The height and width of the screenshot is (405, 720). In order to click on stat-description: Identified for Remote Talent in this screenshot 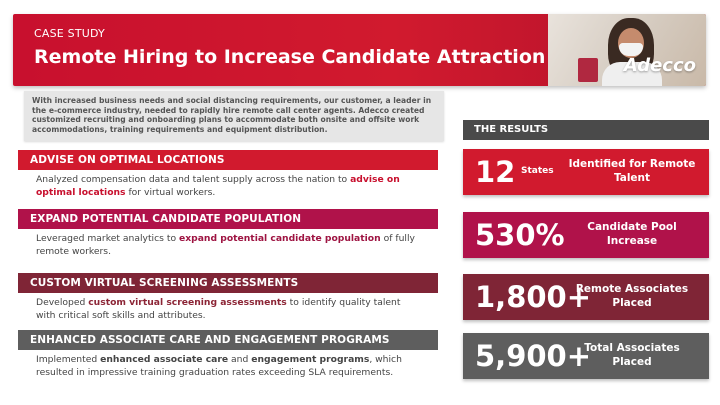, I will do `click(632, 171)`.